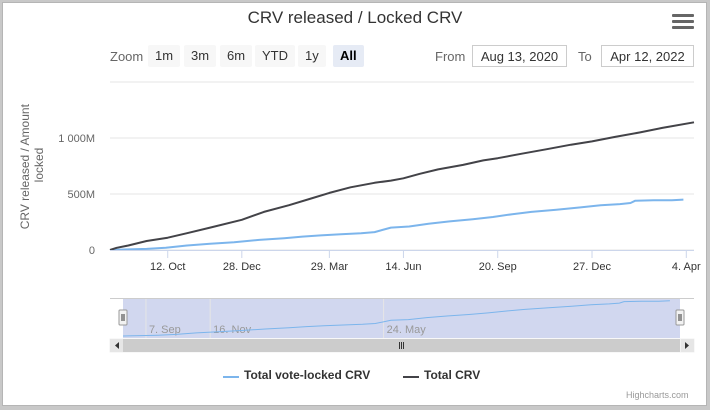  I want to click on chart-title: CRV released / Locked CRV, so click(355, 17).